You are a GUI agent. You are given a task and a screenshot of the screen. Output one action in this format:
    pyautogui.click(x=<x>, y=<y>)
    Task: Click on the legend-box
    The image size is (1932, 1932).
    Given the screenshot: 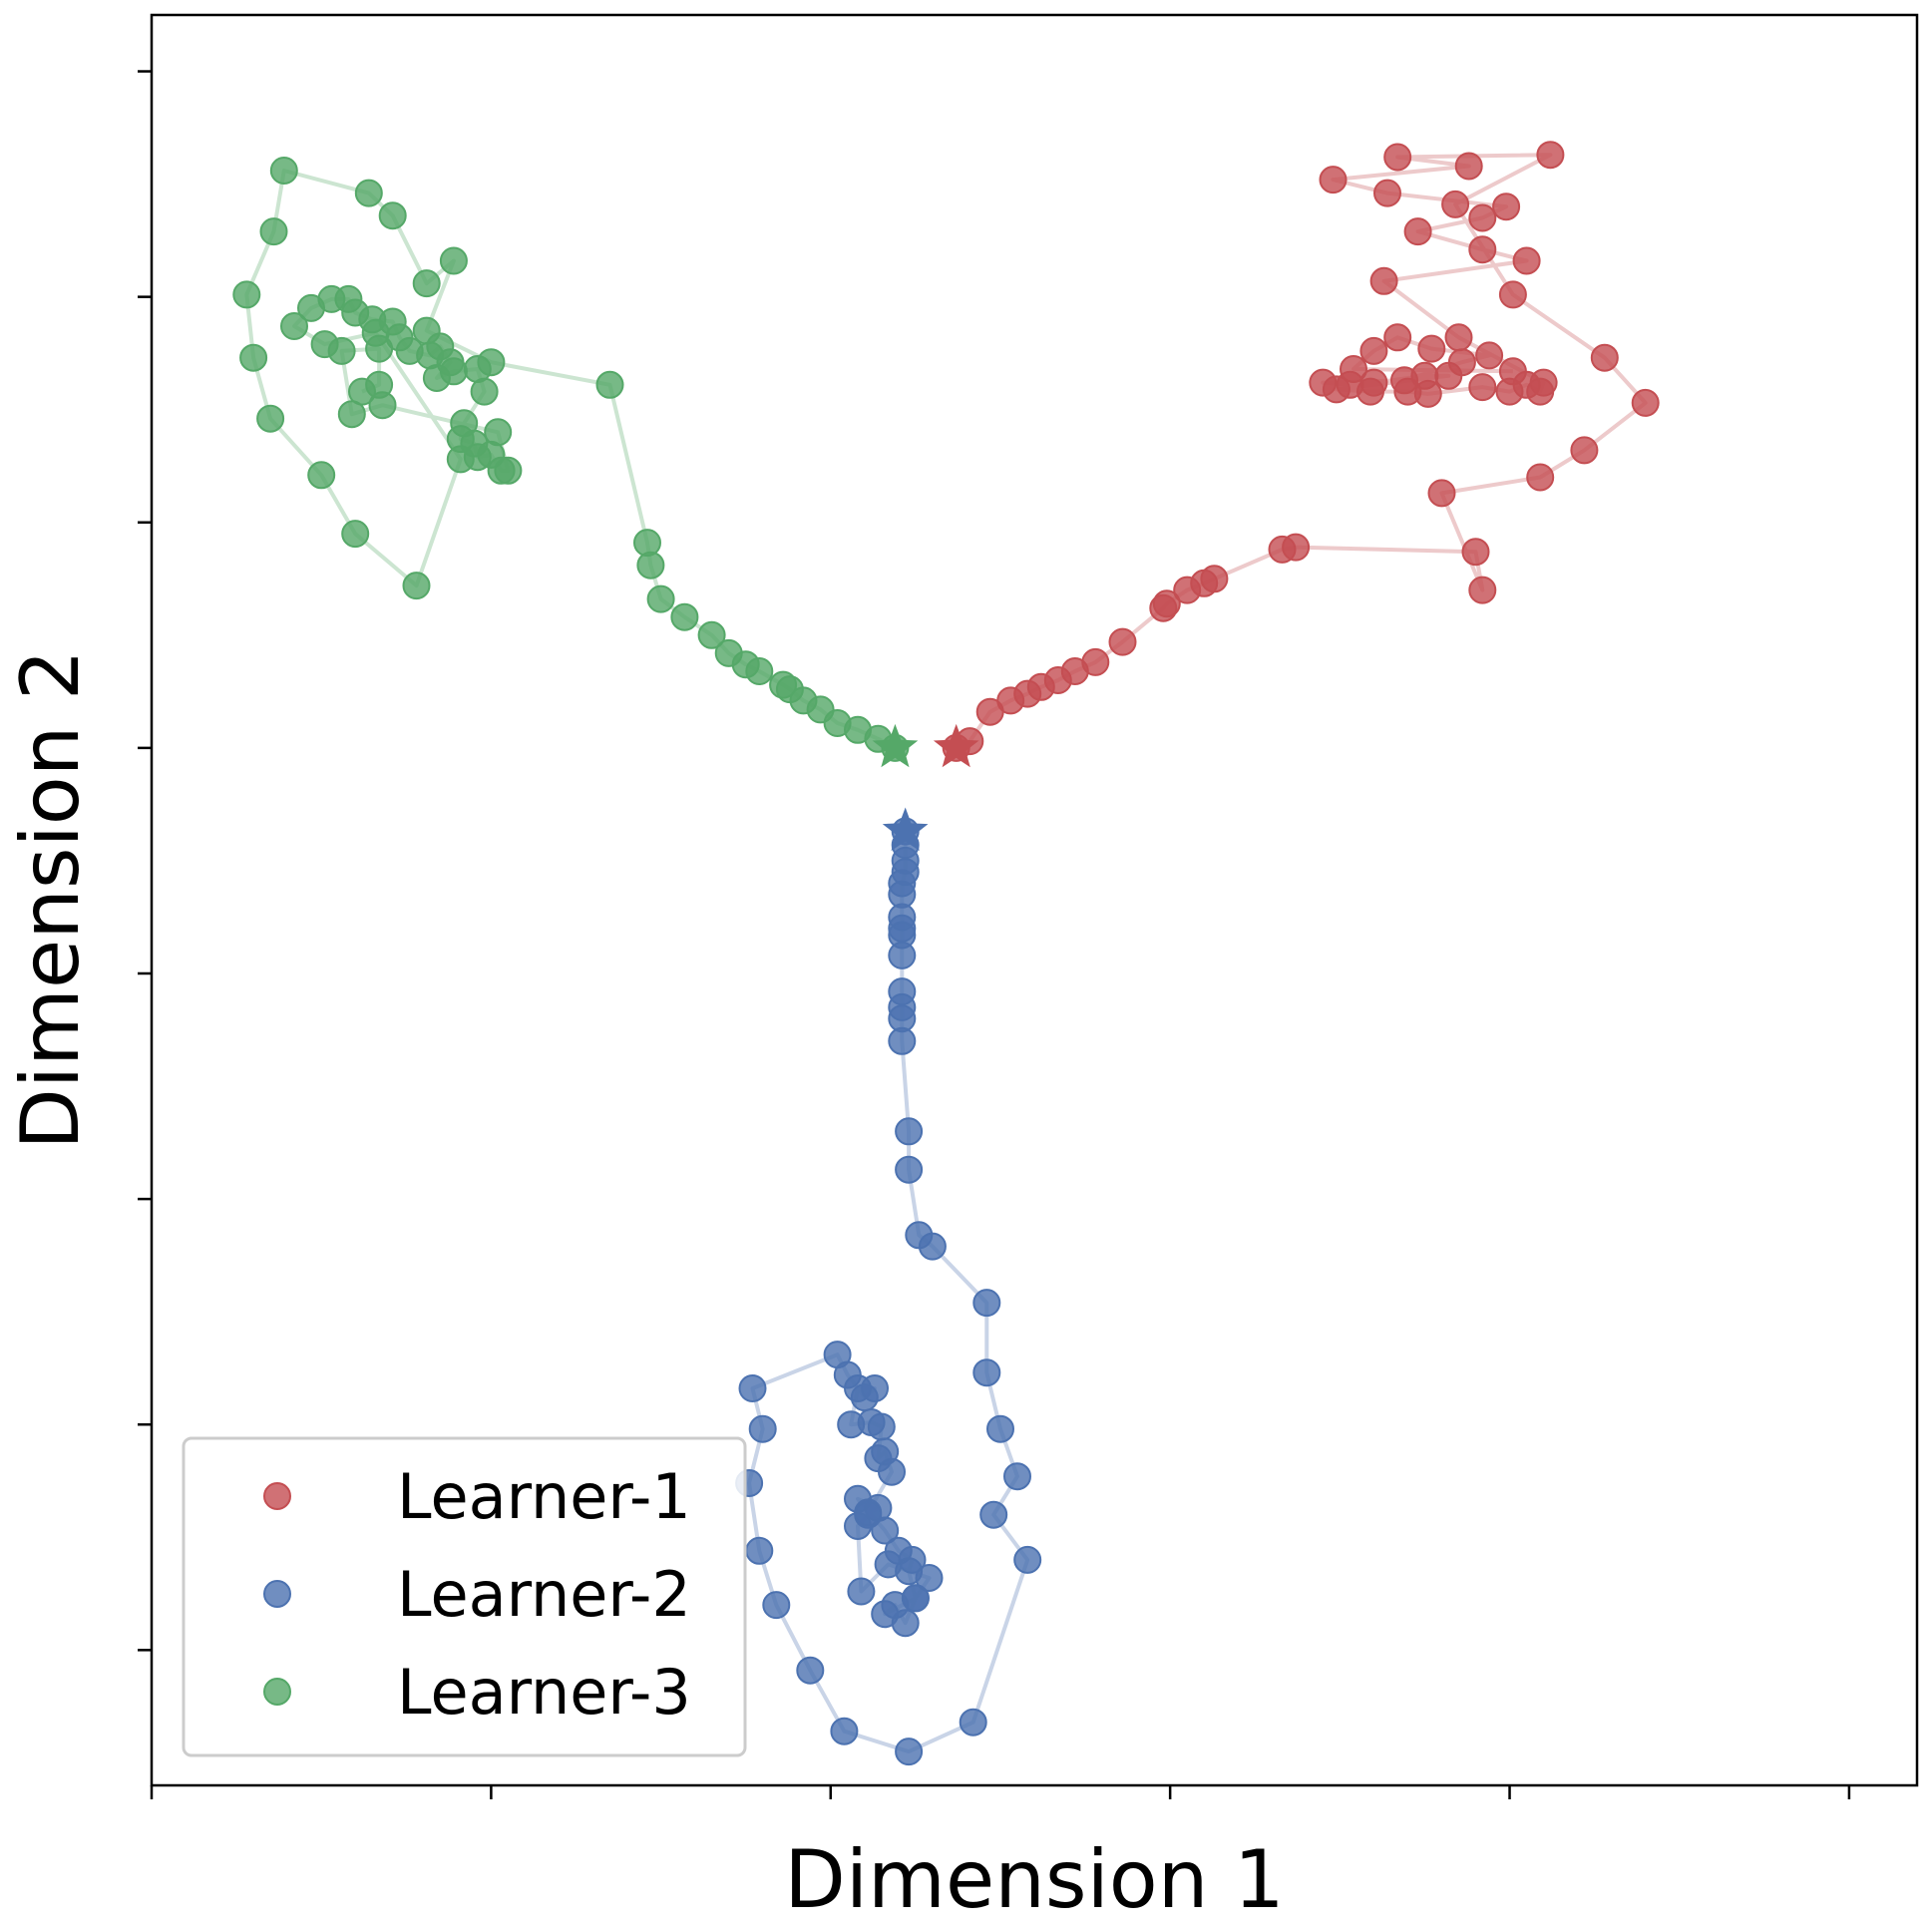 What is the action you would take?
    pyautogui.click(x=465, y=1597)
    